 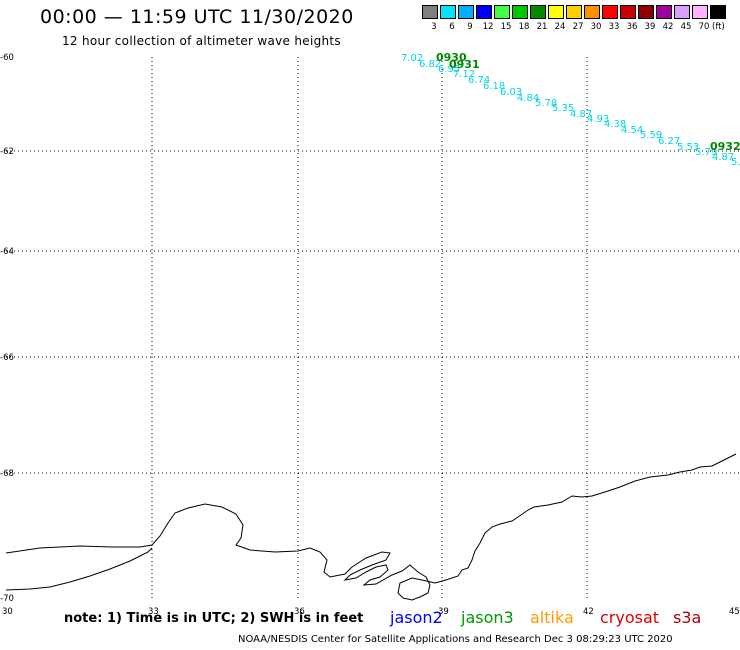 What do you see at coordinates (687, 617) in the screenshot?
I see `satellite-s3a-label: s3a` at bounding box center [687, 617].